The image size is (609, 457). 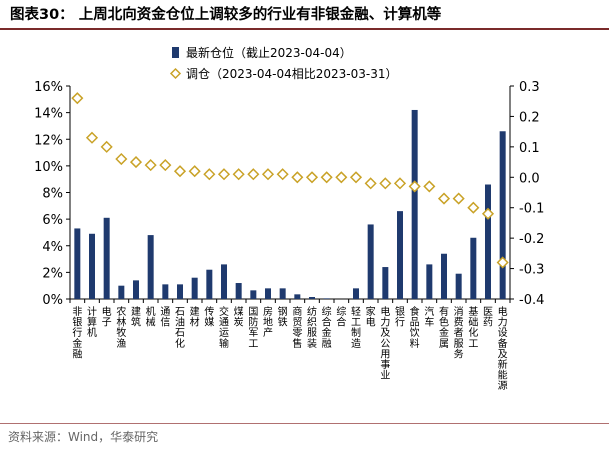 I want to click on left-axis-tick-label: 8%, so click(x=52, y=194).